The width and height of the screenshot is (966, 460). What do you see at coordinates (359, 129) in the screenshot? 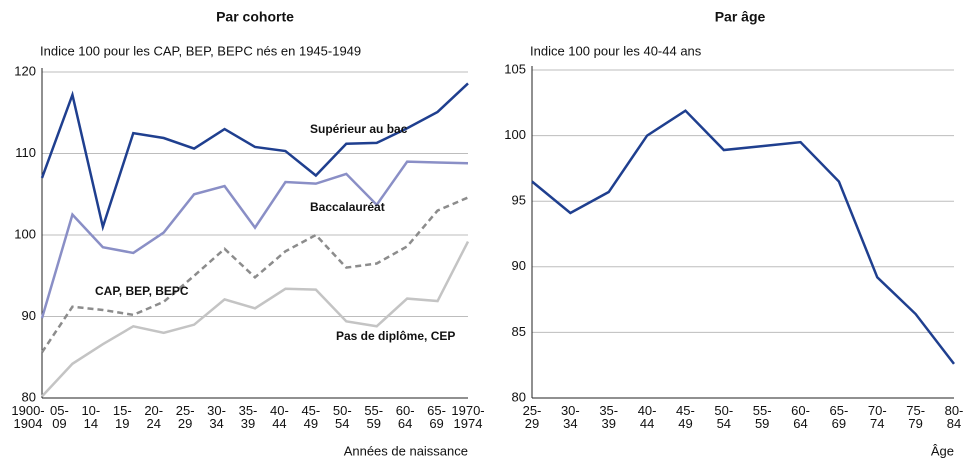
I see `series-label: Supérieur au bac` at bounding box center [359, 129].